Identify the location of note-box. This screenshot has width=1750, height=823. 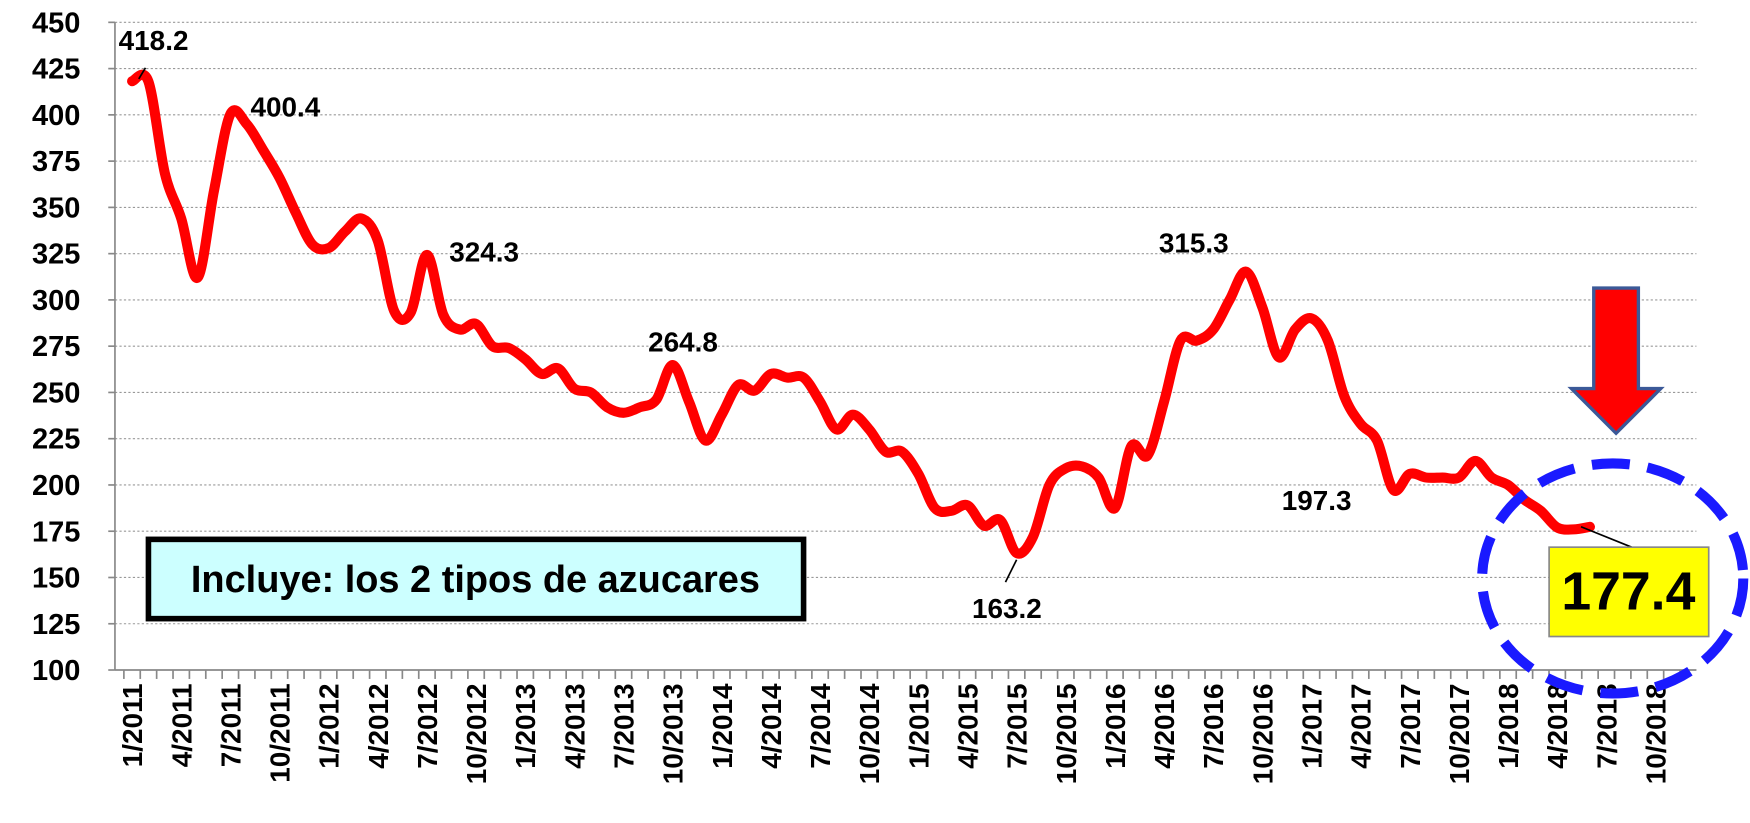
(476, 579).